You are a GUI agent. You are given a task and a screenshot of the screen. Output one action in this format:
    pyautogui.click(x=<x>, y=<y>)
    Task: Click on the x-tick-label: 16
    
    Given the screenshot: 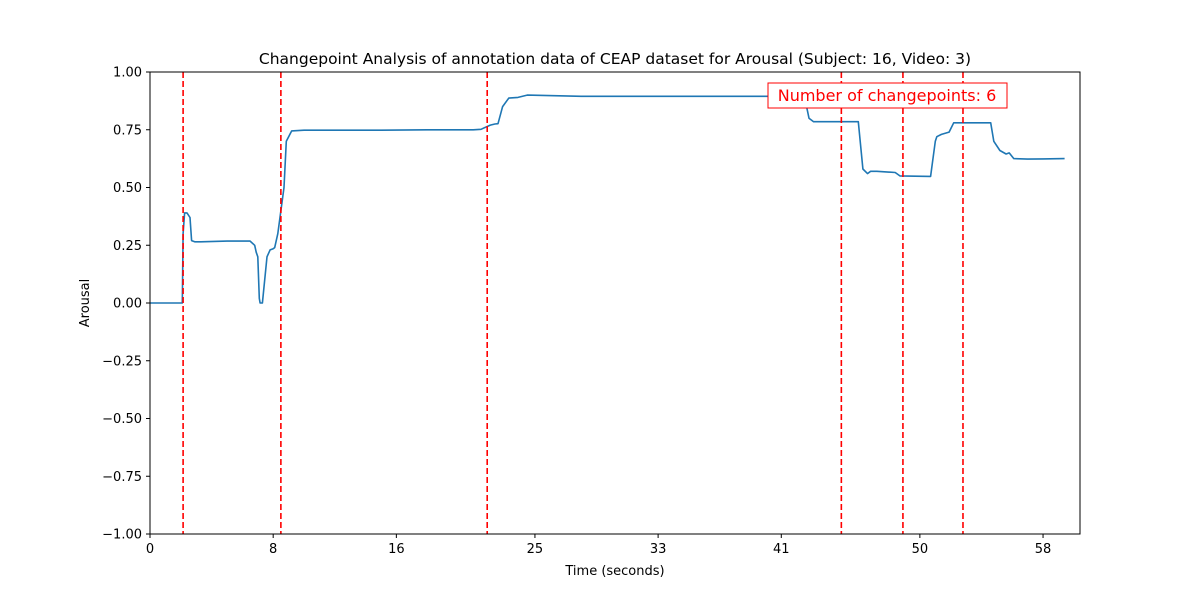 What is the action you would take?
    pyautogui.click(x=396, y=549)
    